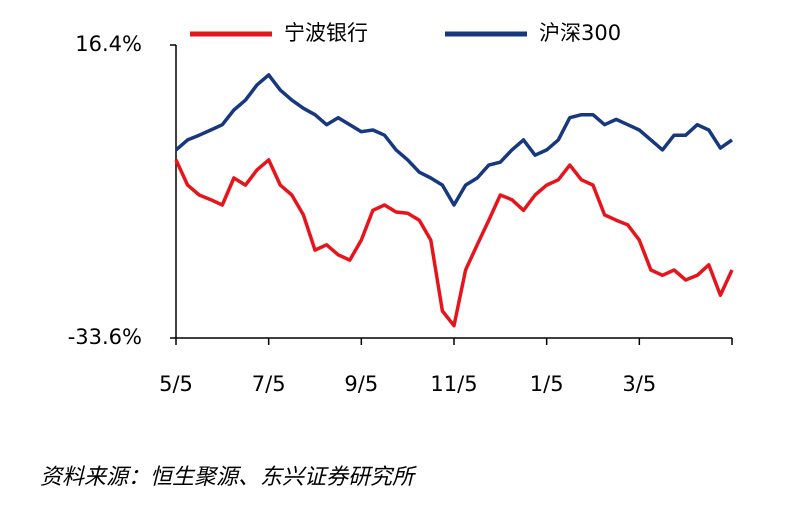  Describe the element at coordinates (326, 33) in the screenshot. I see `legend-label: 宁波银行` at that location.